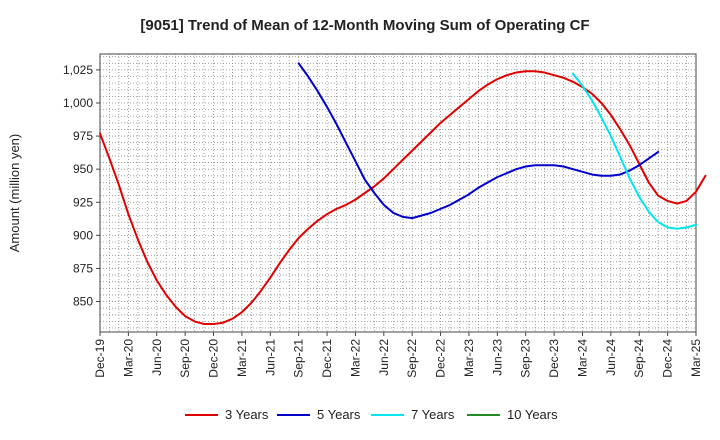  What do you see at coordinates (532, 414) in the screenshot?
I see `legend-label-10-years: 10 Years` at bounding box center [532, 414].